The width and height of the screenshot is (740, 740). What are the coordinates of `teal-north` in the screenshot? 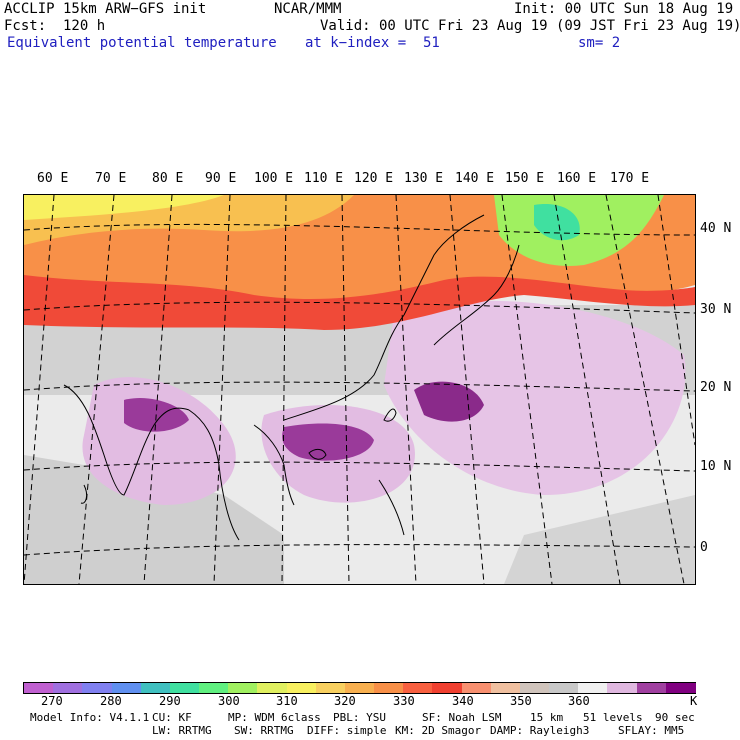 It's located at (557, 222).